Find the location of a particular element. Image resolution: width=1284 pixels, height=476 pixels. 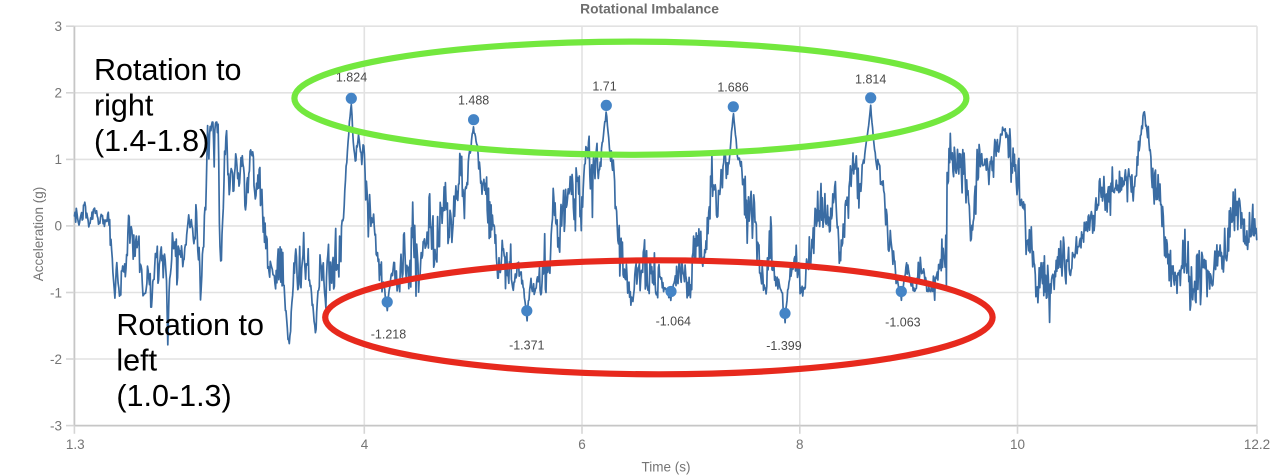

svg-text: 10 is located at coordinates (1017, 444).